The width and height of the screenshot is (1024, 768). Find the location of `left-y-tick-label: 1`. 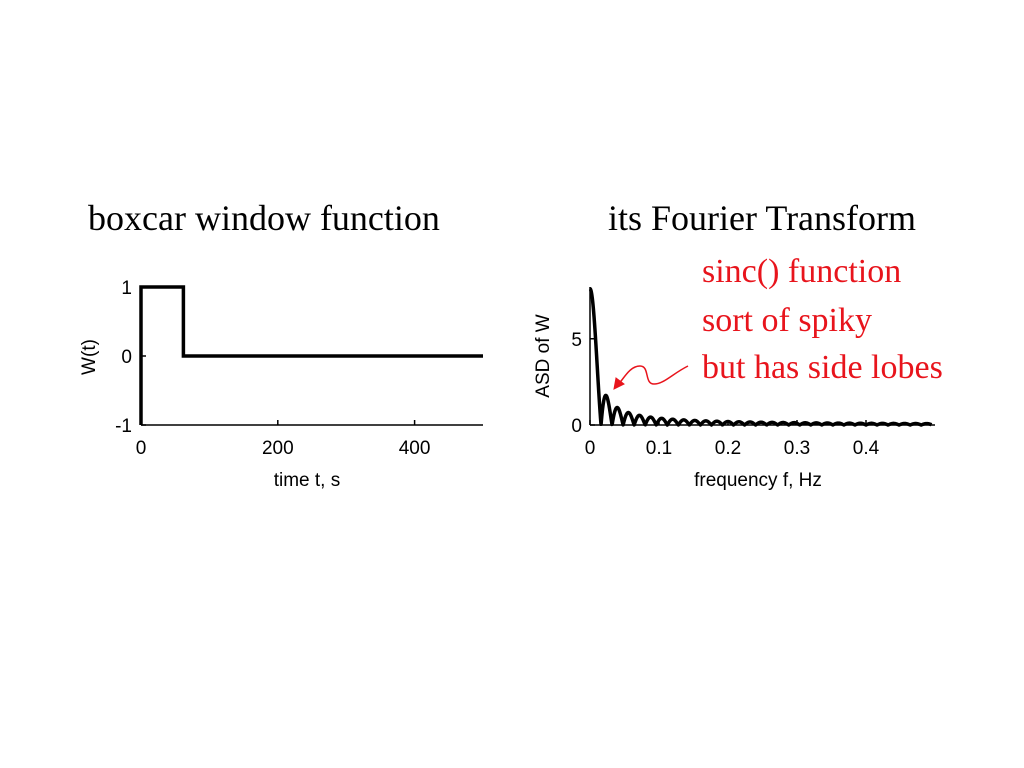

left-y-tick-label: 1 is located at coordinates (126, 288).